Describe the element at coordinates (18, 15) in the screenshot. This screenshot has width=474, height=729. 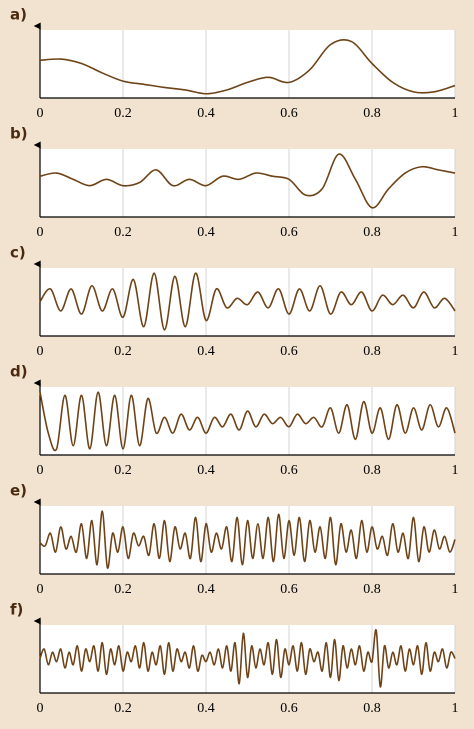
I see `panel-label: a)` at that location.